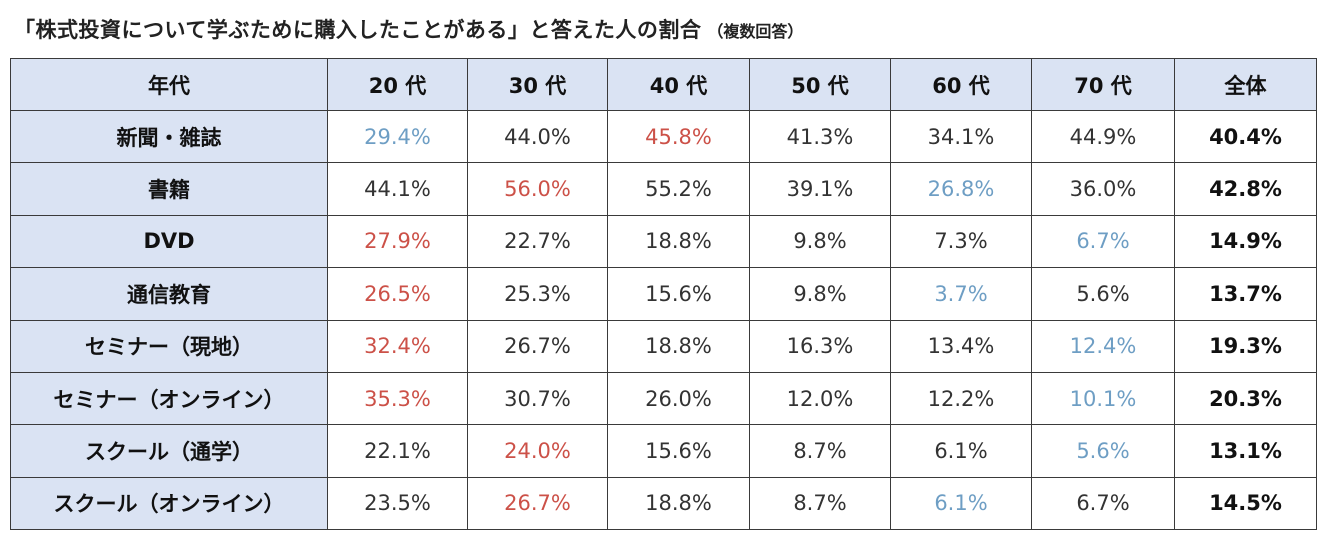 The image size is (1333, 542). I want to click on header-row: 年代 20 代 30 代 40 代 50 代 60 代 70 代全体, so click(663, 84).